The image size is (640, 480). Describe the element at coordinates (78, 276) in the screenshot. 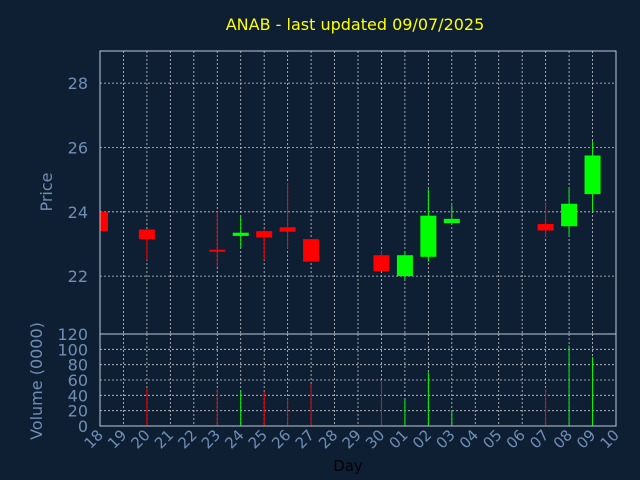

I see `price-tick-label: 22` at that location.